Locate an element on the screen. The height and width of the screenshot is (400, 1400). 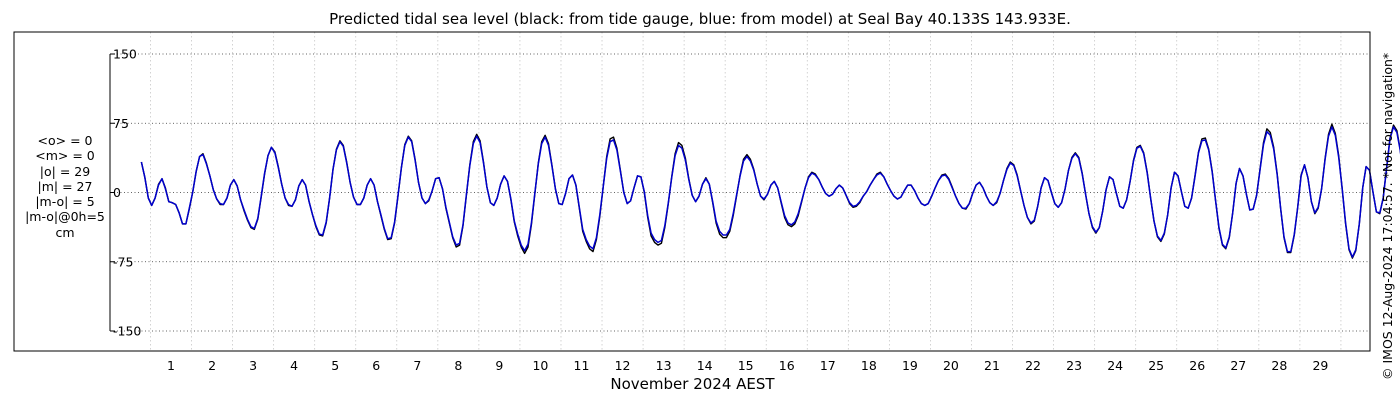
y-tick-label: 75 is located at coordinates (121, 123).